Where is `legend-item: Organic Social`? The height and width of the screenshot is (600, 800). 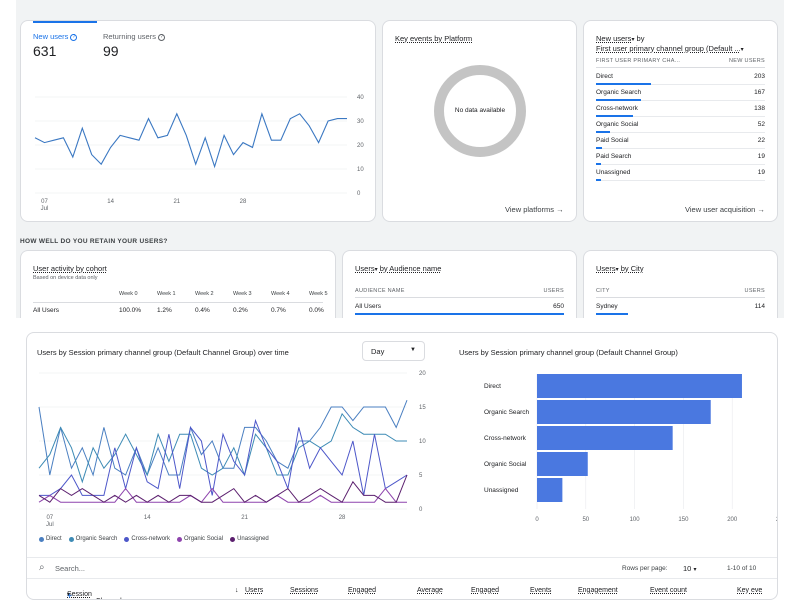 legend-item: Organic Social is located at coordinates (200, 539).